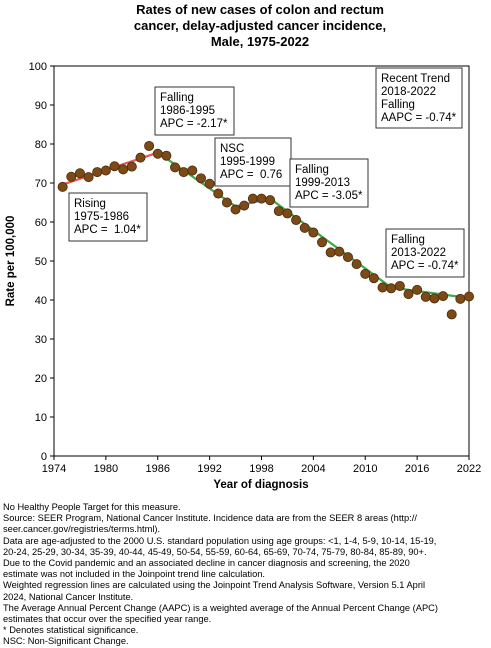 This screenshot has width=491, height=648. Describe the element at coordinates (209, 469) in the screenshot. I see `x-tick-label: 1992` at that location.